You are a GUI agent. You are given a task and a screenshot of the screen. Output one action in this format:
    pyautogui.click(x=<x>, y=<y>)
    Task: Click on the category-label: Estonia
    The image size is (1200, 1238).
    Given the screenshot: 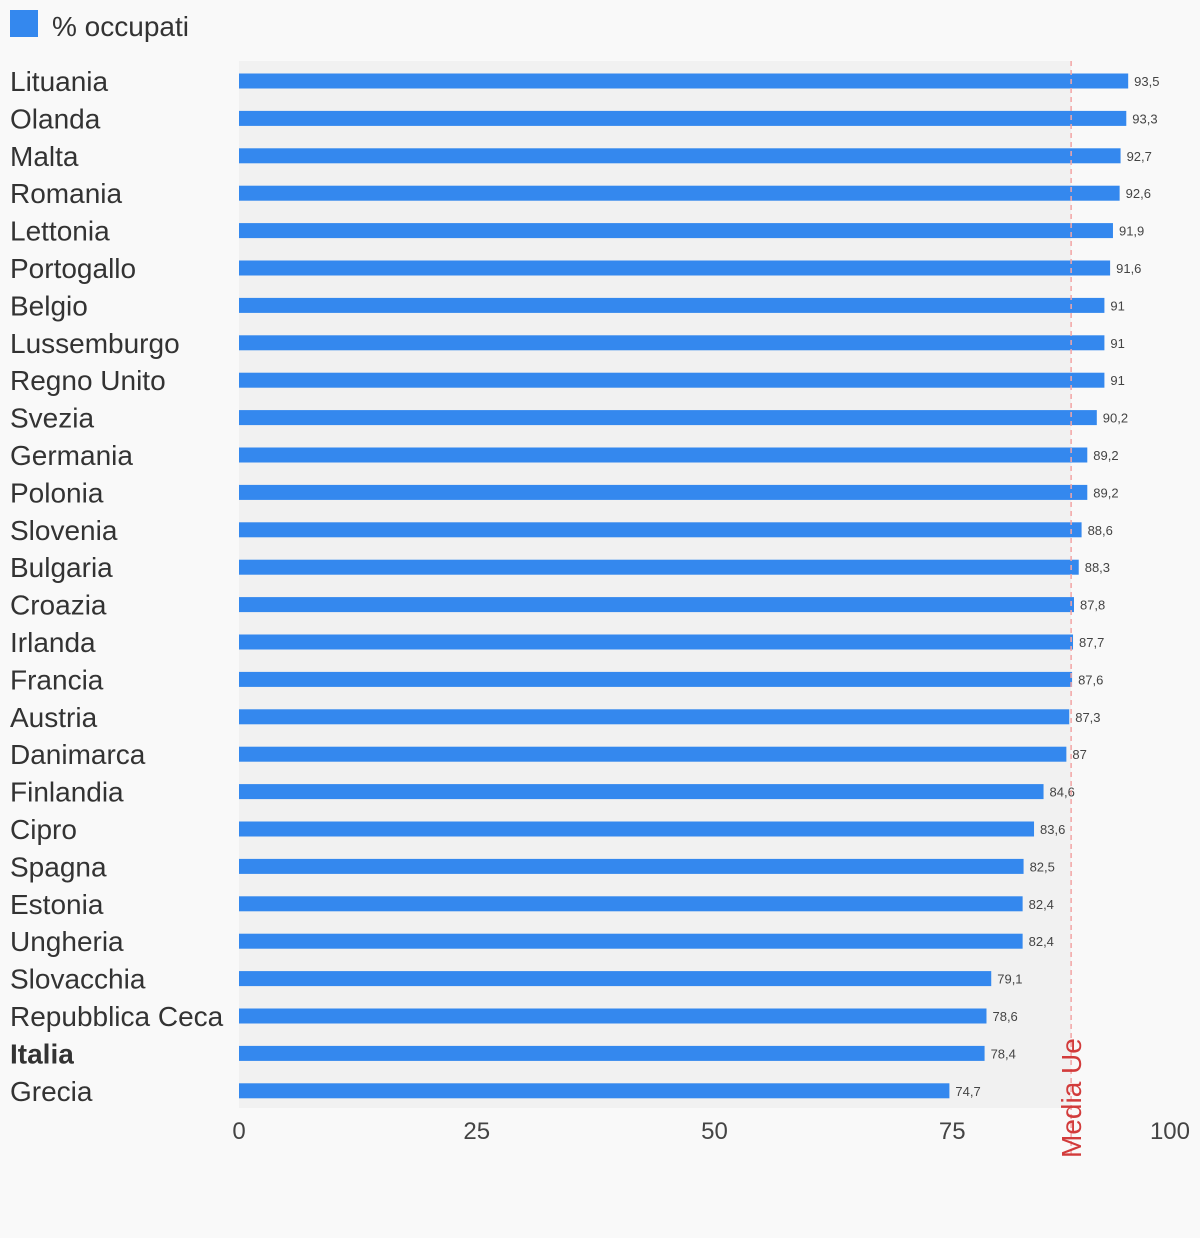 What is the action you would take?
    pyautogui.click(x=57, y=904)
    